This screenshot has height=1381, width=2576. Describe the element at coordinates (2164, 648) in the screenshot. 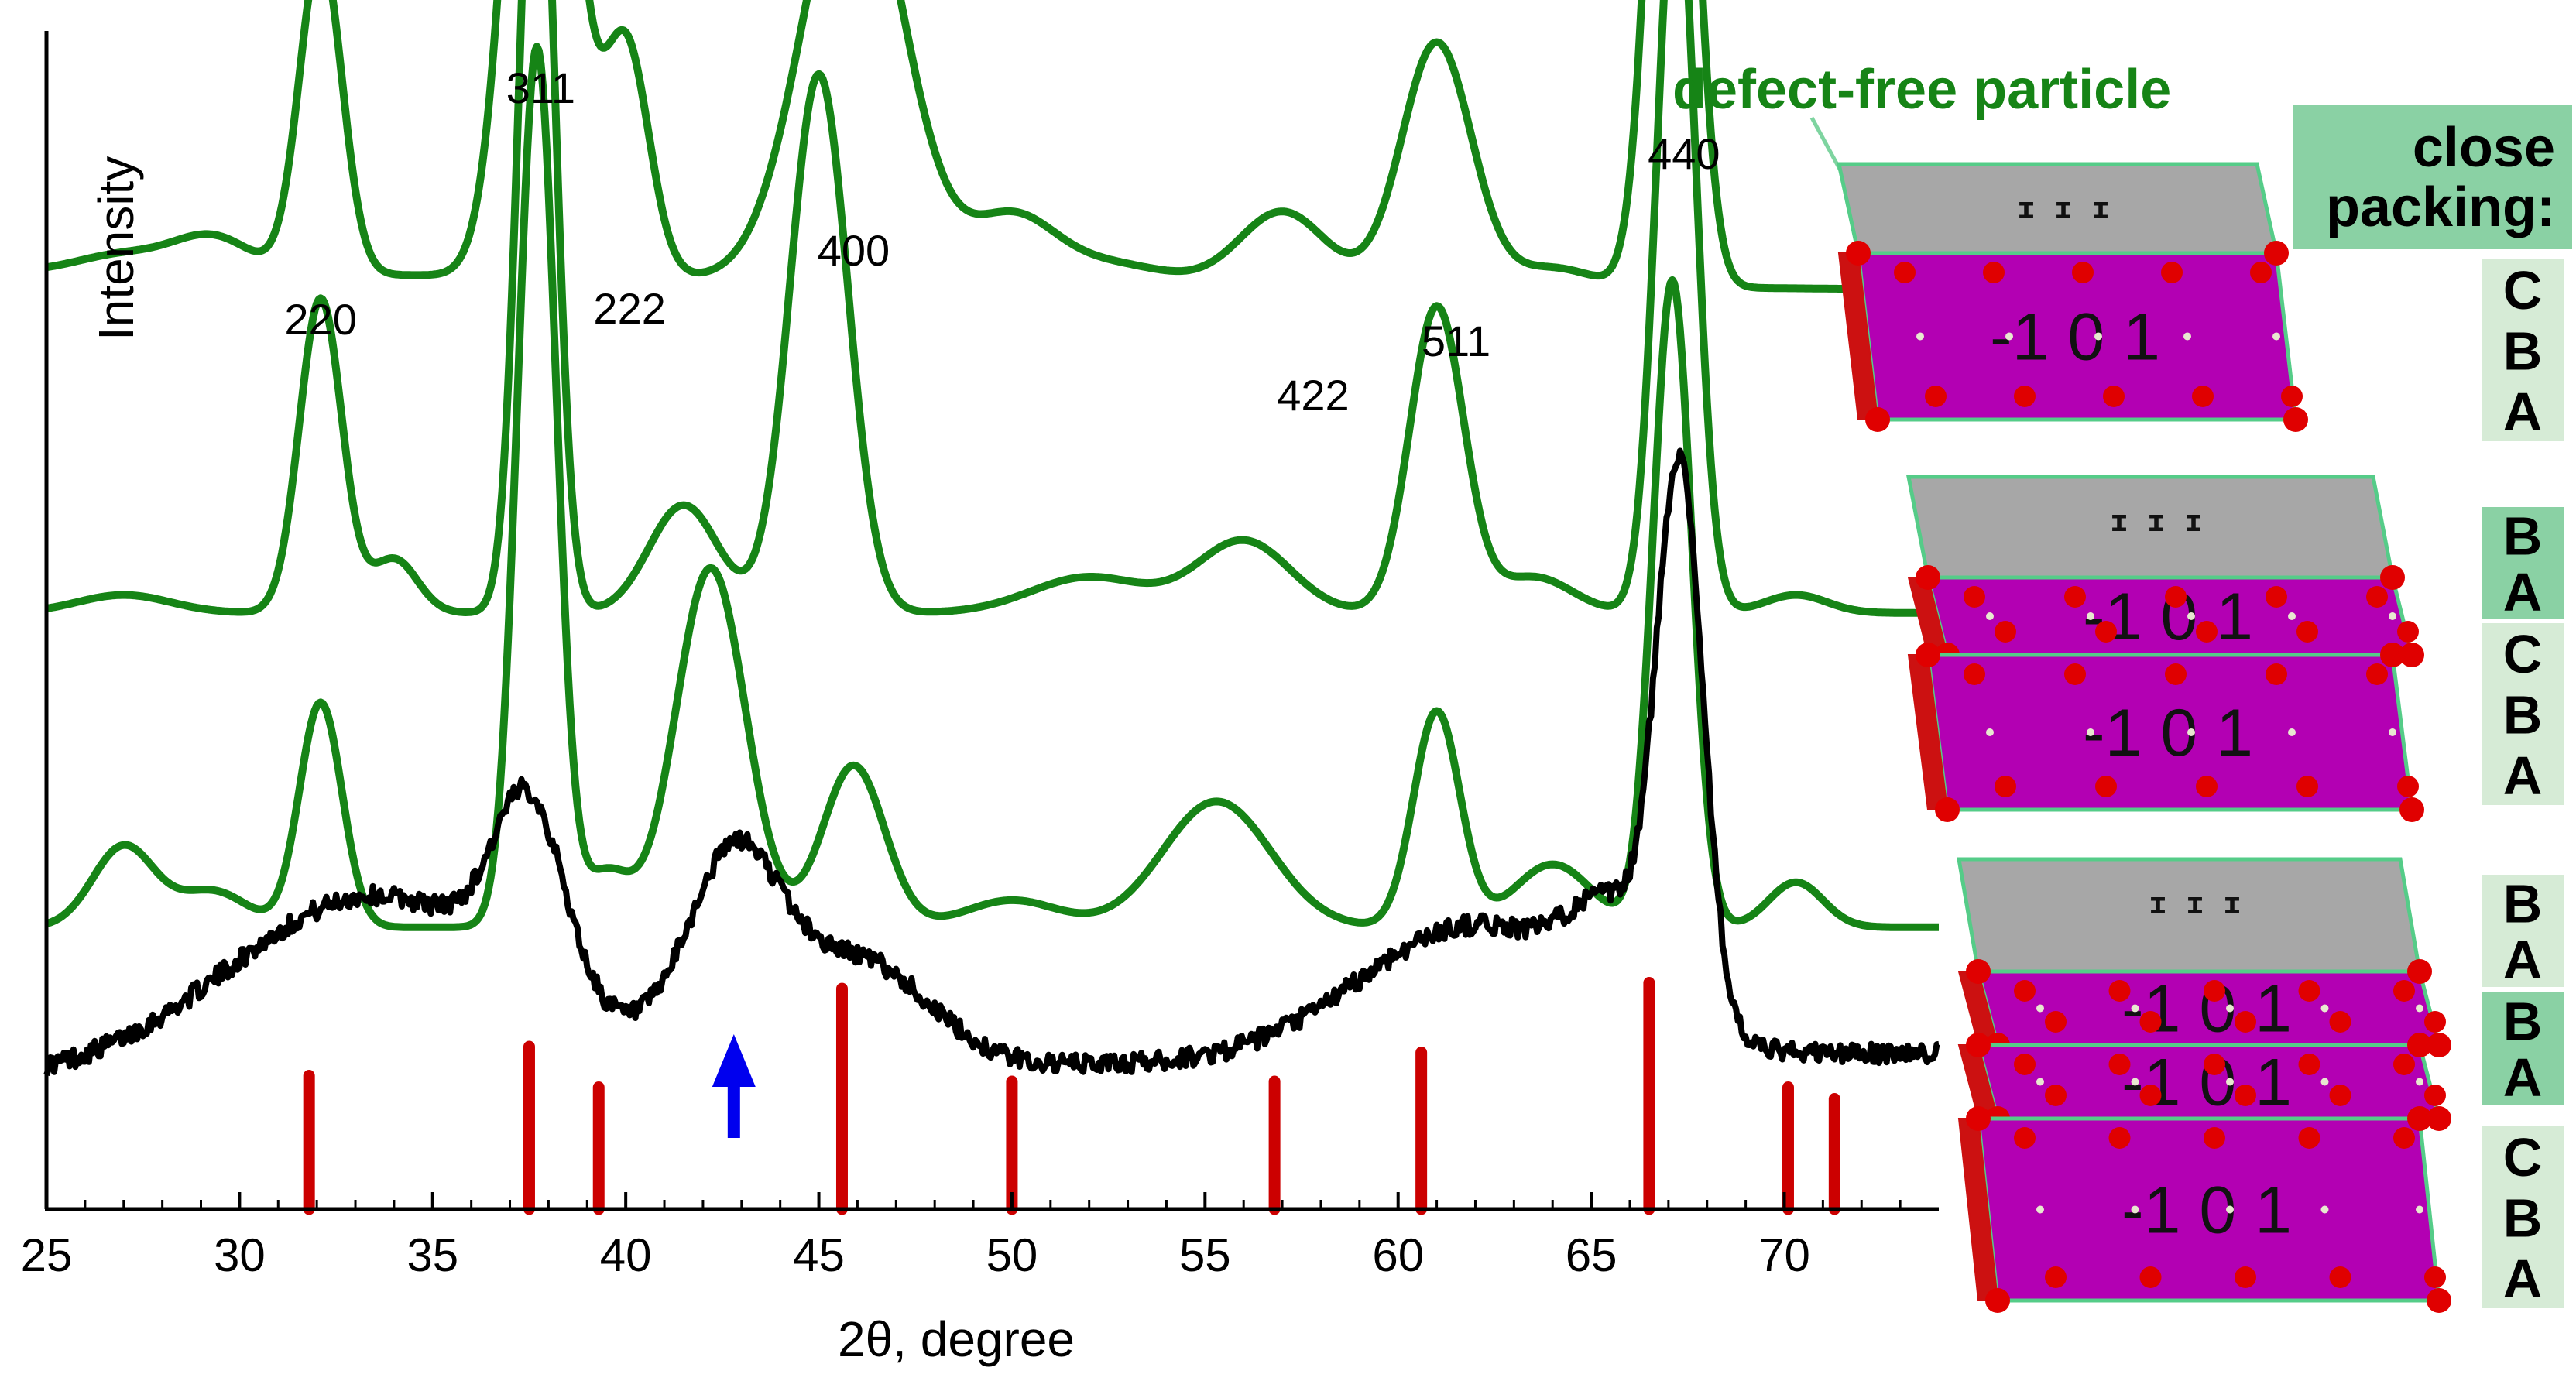

I see `particle-model: ɪ ɪ ɪ-1 0 1-1 0 1` at that location.